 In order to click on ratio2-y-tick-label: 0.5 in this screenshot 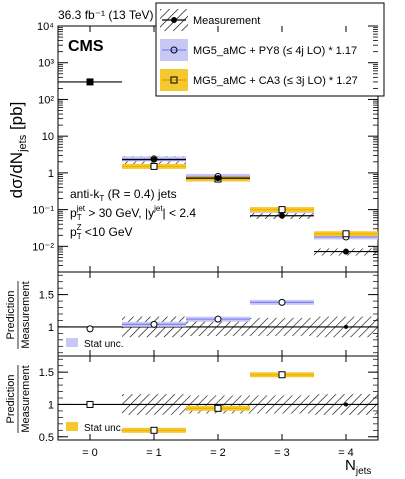, I will do `click(46, 438)`.